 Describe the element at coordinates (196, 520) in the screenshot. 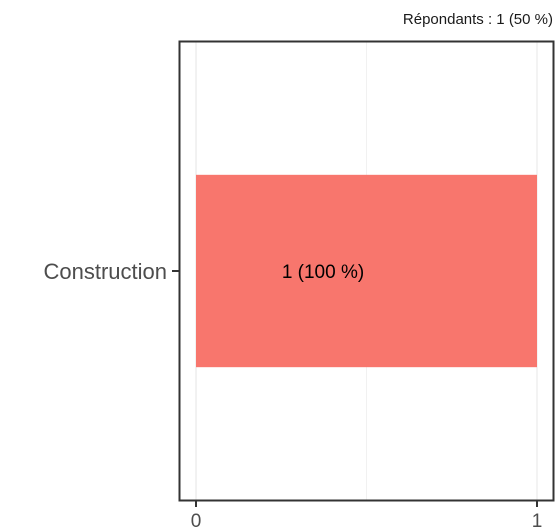

I see `x-tick-label: 0` at that location.